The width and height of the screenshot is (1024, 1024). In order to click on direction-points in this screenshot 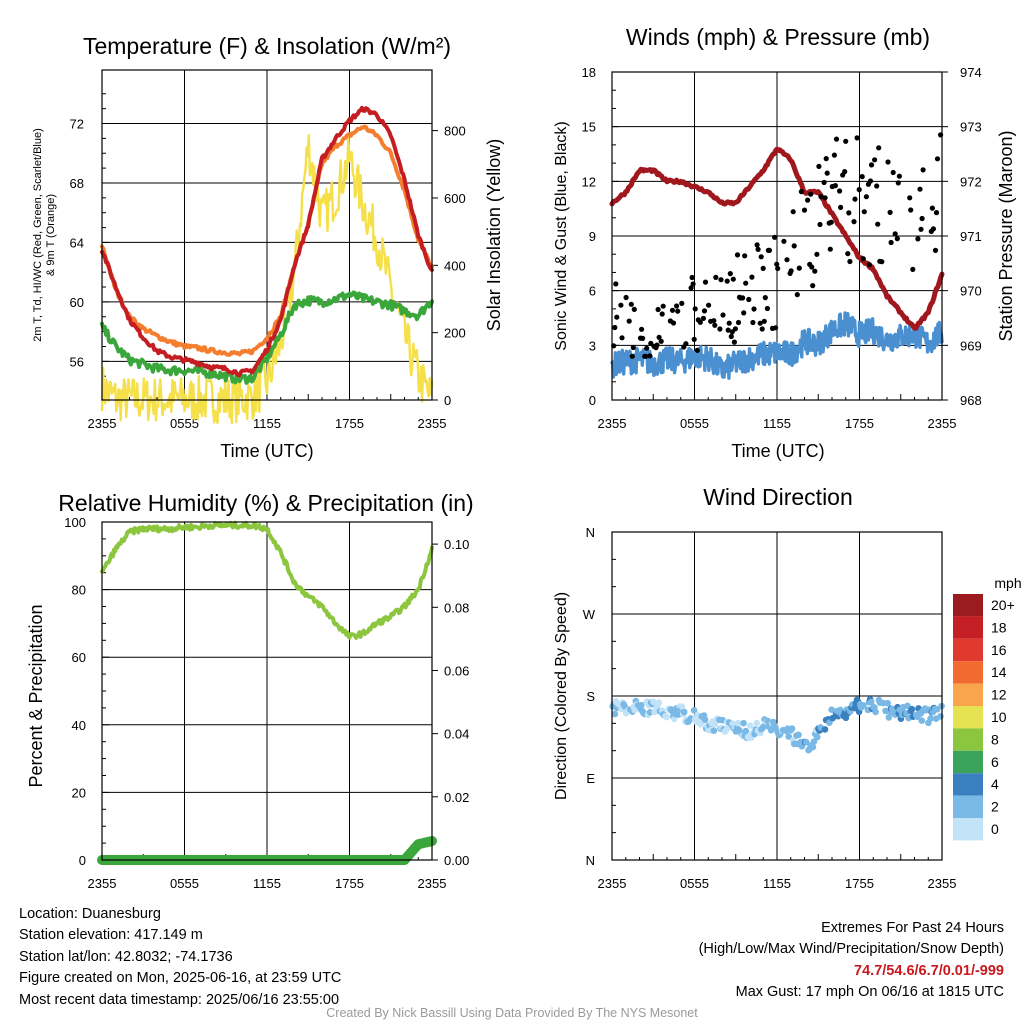, I will do `click(777, 725)`.